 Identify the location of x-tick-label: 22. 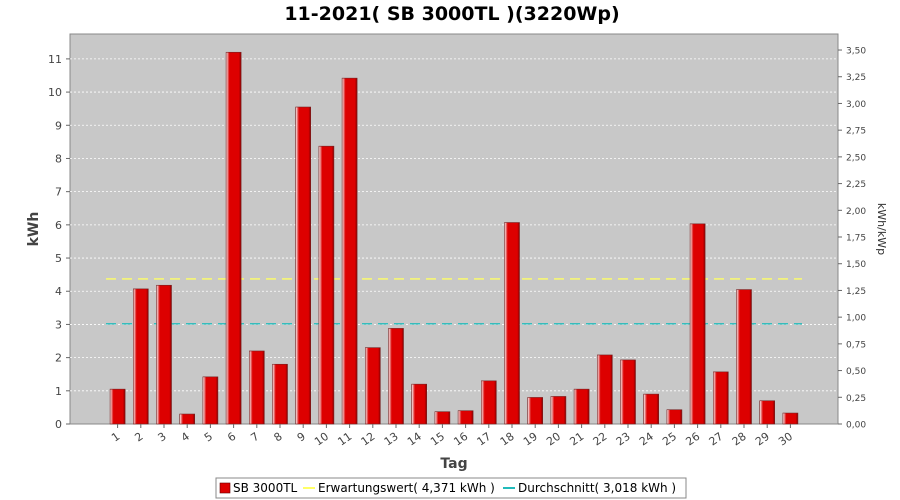
(600, 439).